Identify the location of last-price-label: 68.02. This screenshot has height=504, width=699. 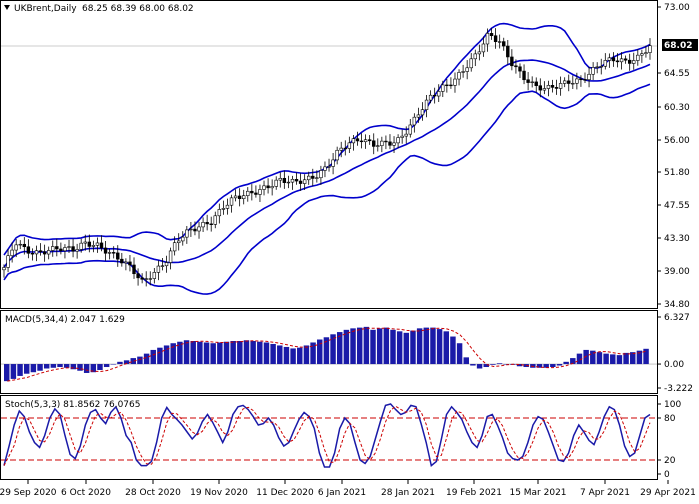
(678, 46).